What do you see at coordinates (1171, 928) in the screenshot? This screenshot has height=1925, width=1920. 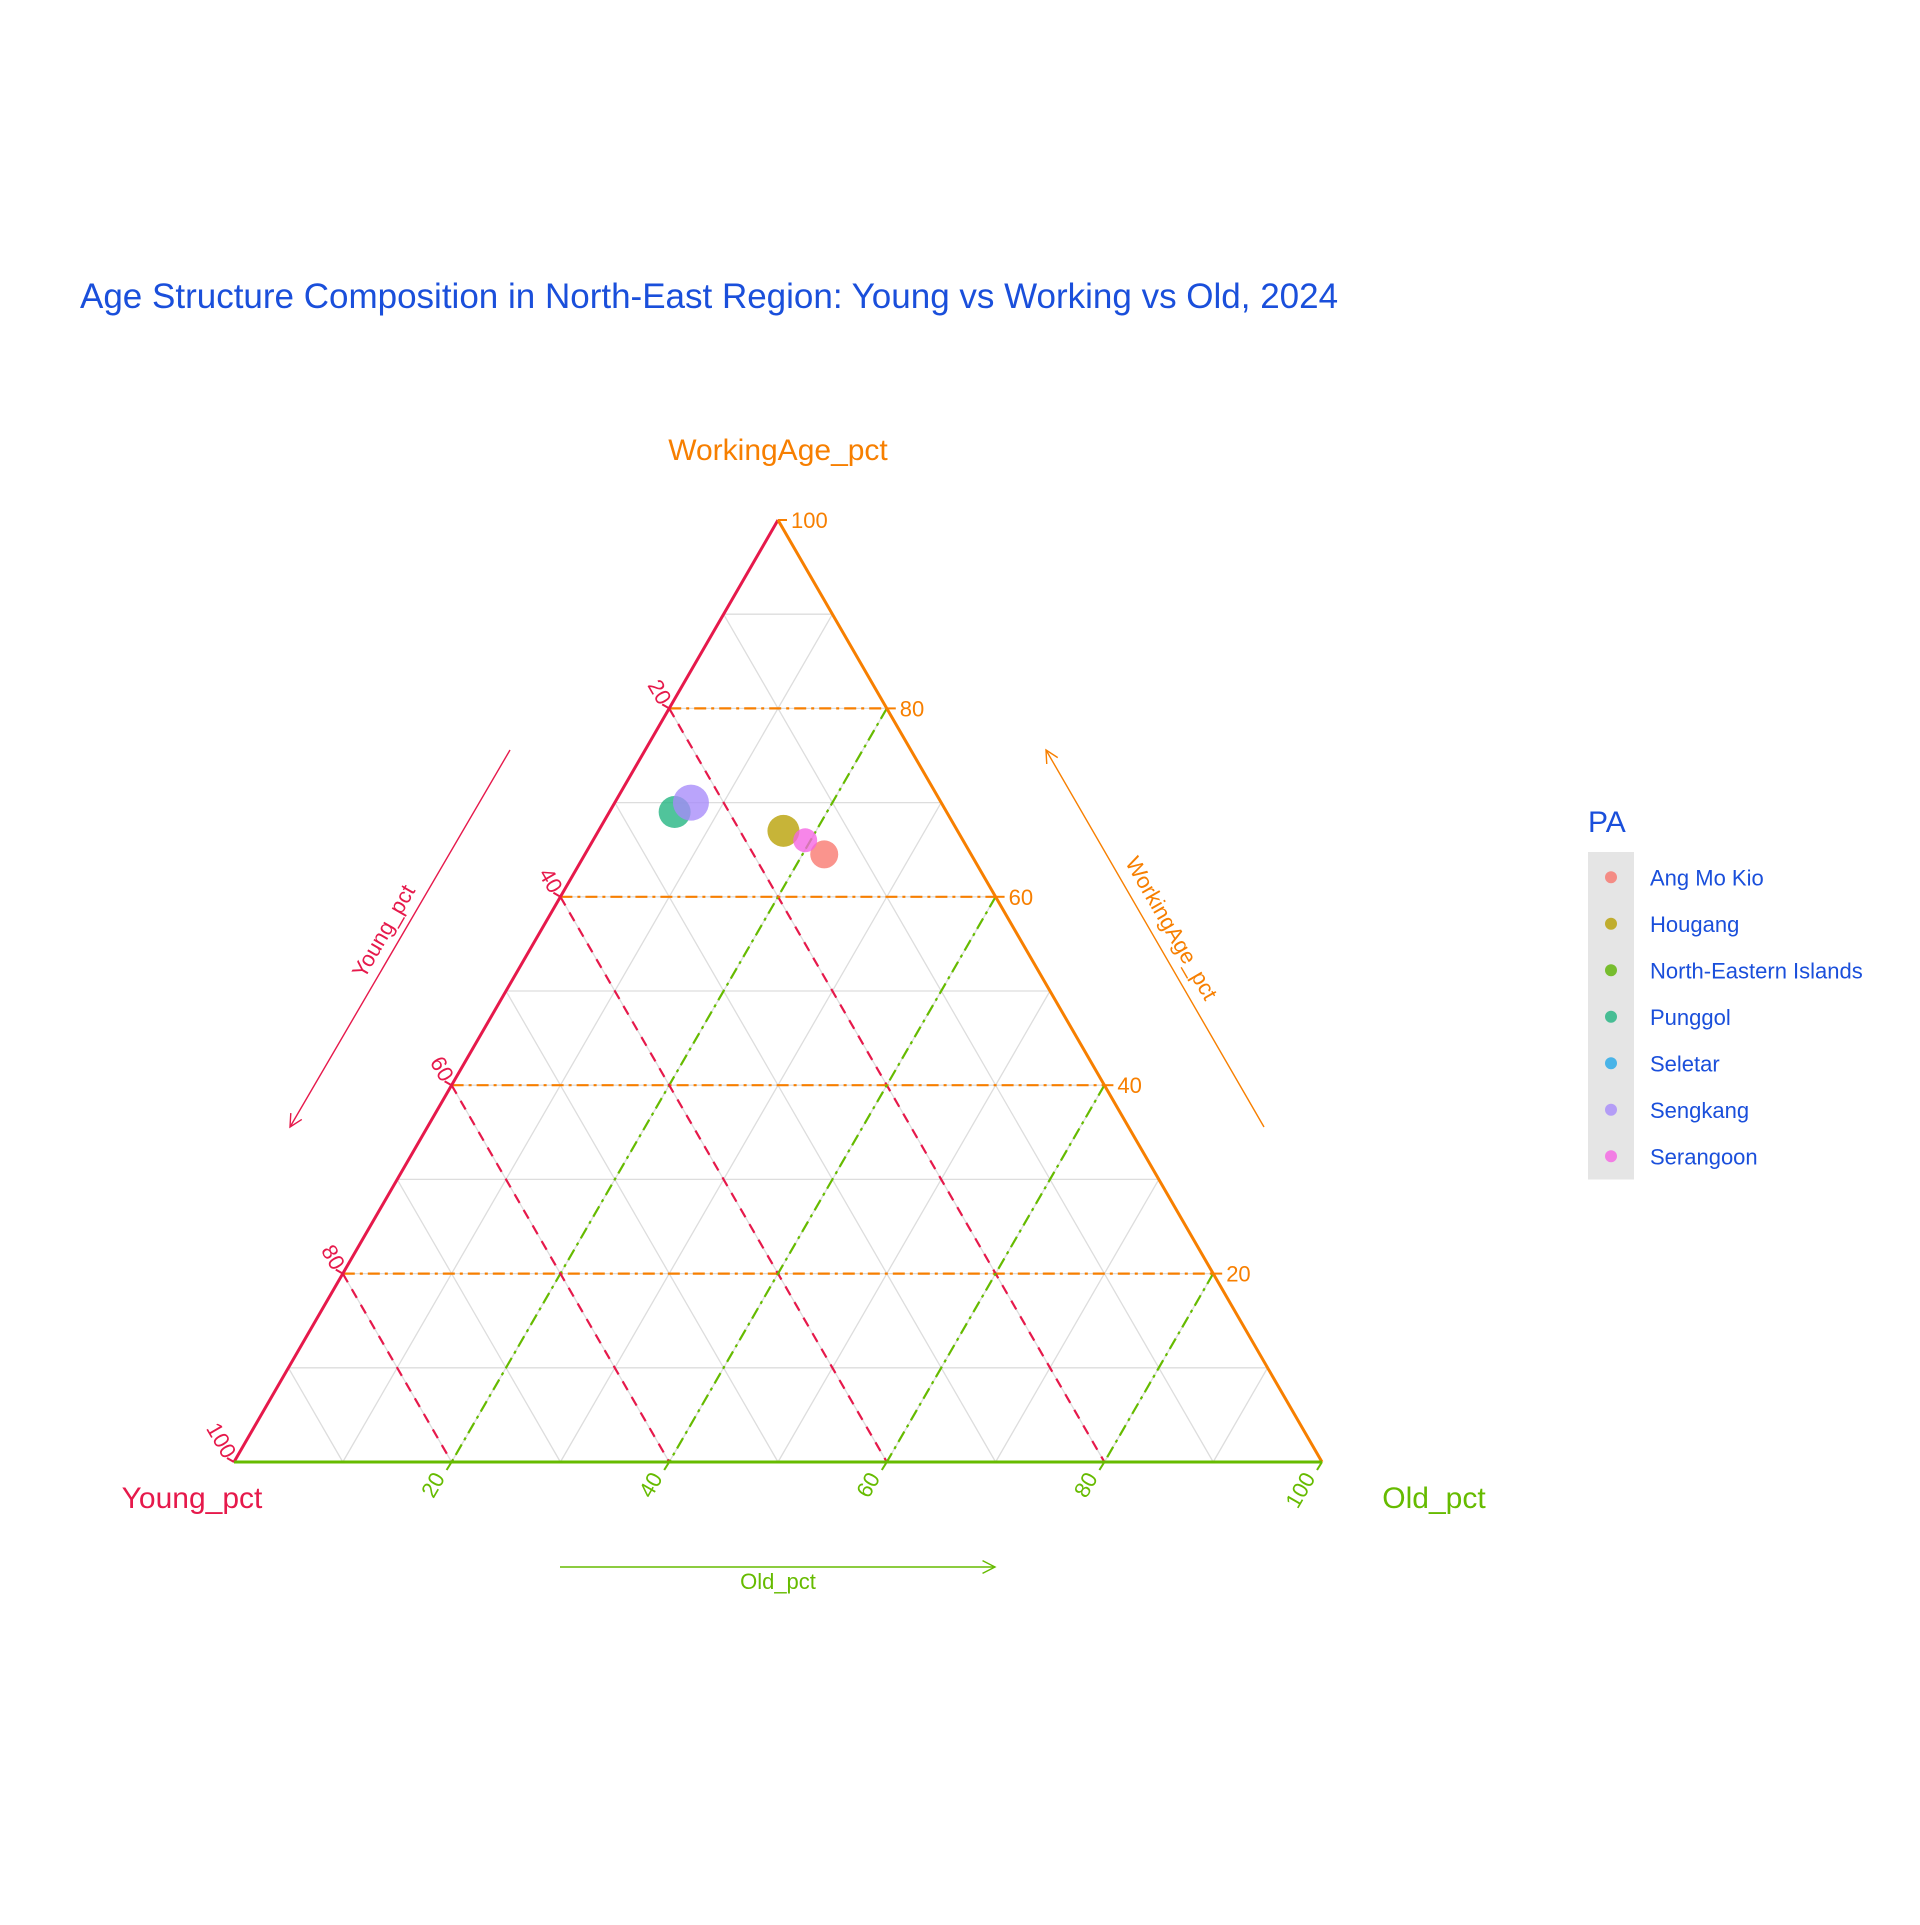 I see `axis-arrow-label-working: WorkingAge_pct` at bounding box center [1171, 928].